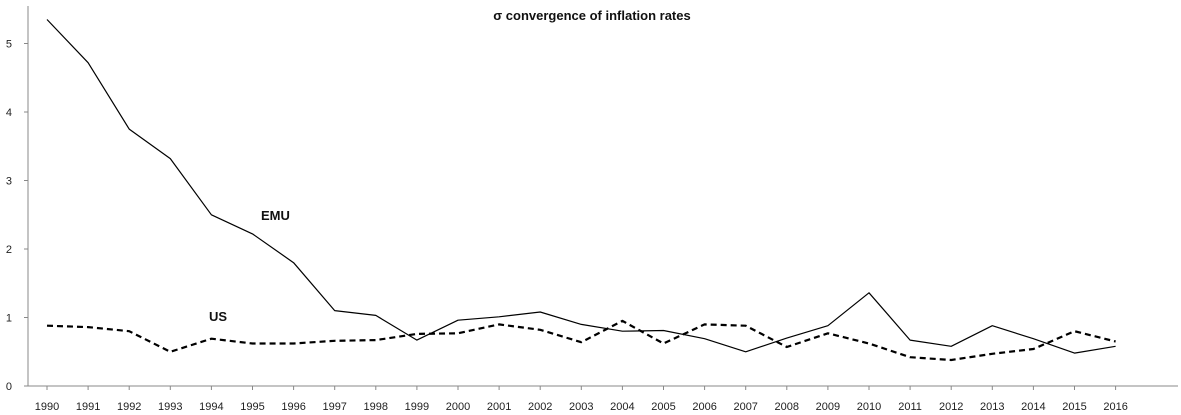 The width and height of the screenshot is (1181, 415). What do you see at coordinates (828, 407) in the screenshot?
I see `x-tick-label: 2009` at bounding box center [828, 407].